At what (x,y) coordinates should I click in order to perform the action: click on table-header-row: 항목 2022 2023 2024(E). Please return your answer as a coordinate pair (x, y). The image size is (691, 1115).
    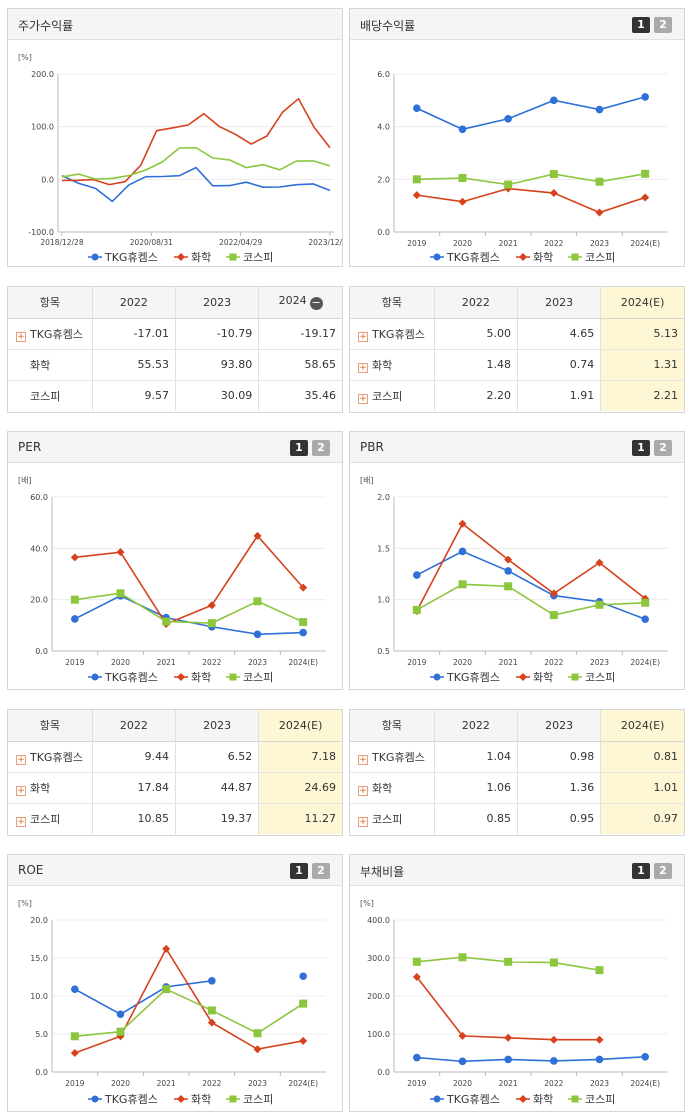
    Looking at the image, I should click on (517, 303).